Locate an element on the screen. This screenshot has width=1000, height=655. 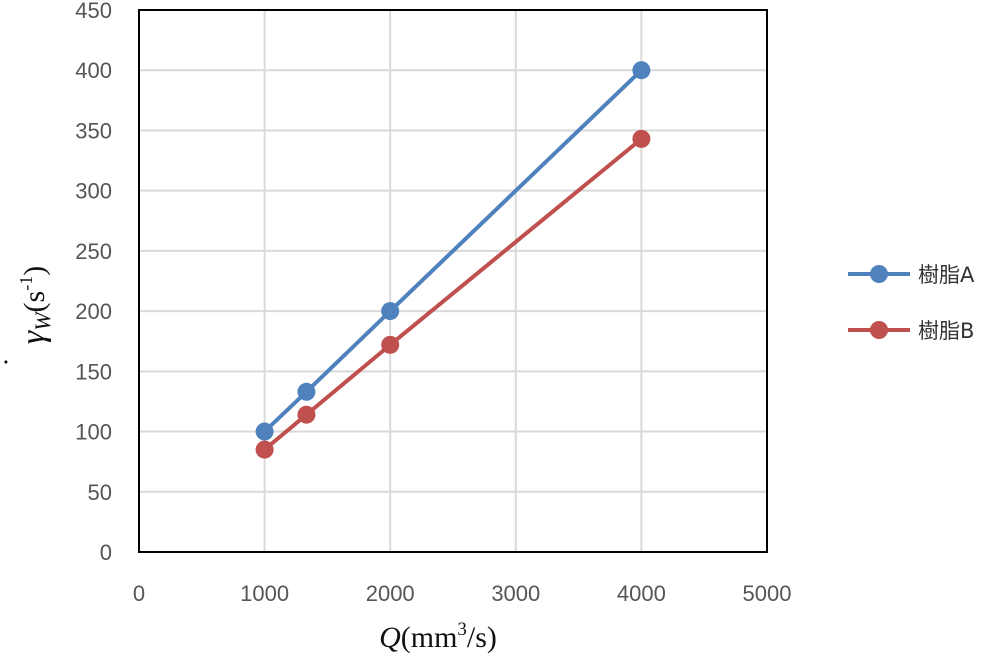
y-axis-title-sub: W is located at coordinates (42, 321).